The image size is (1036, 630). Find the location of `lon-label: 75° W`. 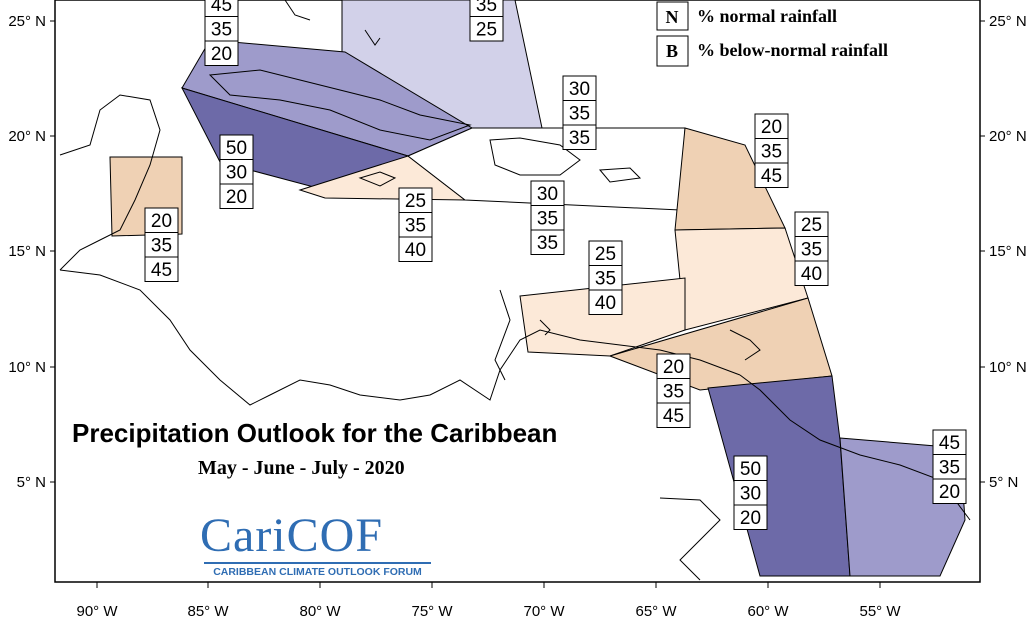

lon-label: 75° W is located at coordinates (432, 611).